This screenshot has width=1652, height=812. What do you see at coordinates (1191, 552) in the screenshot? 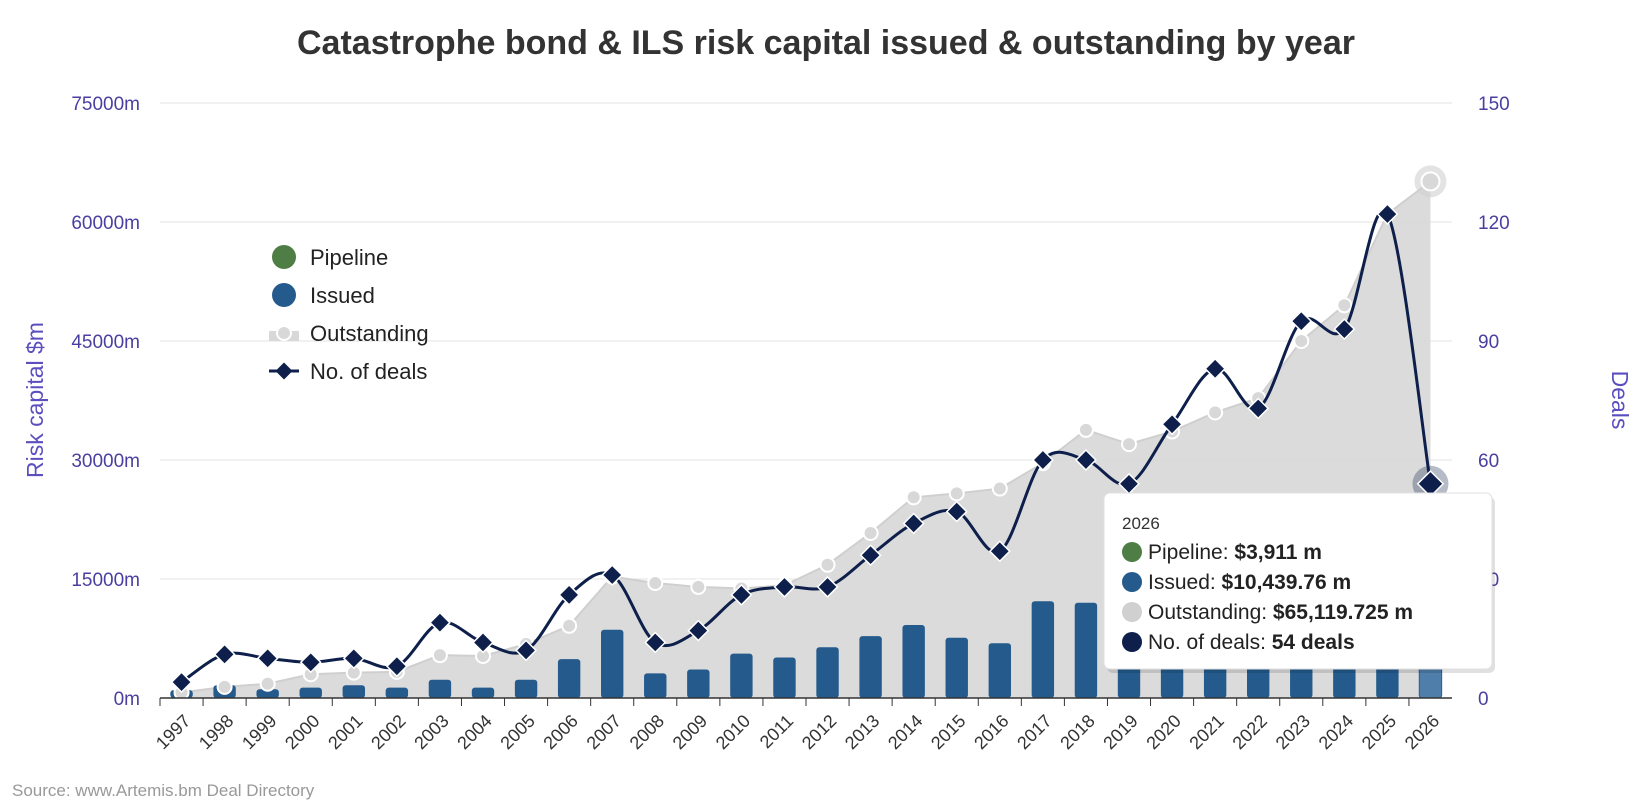
I see `tooltip-row-label: Pipeline:` at bounding box center [1191, 552].